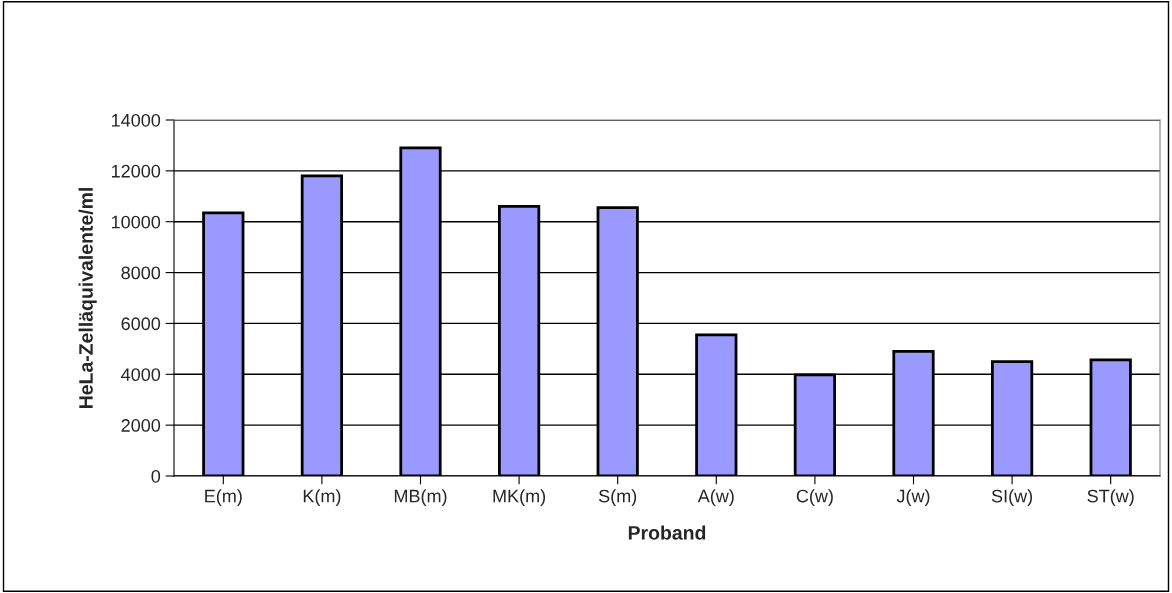 This screenshot has width=1172, height=593. Describe the element at coordinates (223, 498) in the screenshot. I see `x-tick-label: E(m)` at that location.